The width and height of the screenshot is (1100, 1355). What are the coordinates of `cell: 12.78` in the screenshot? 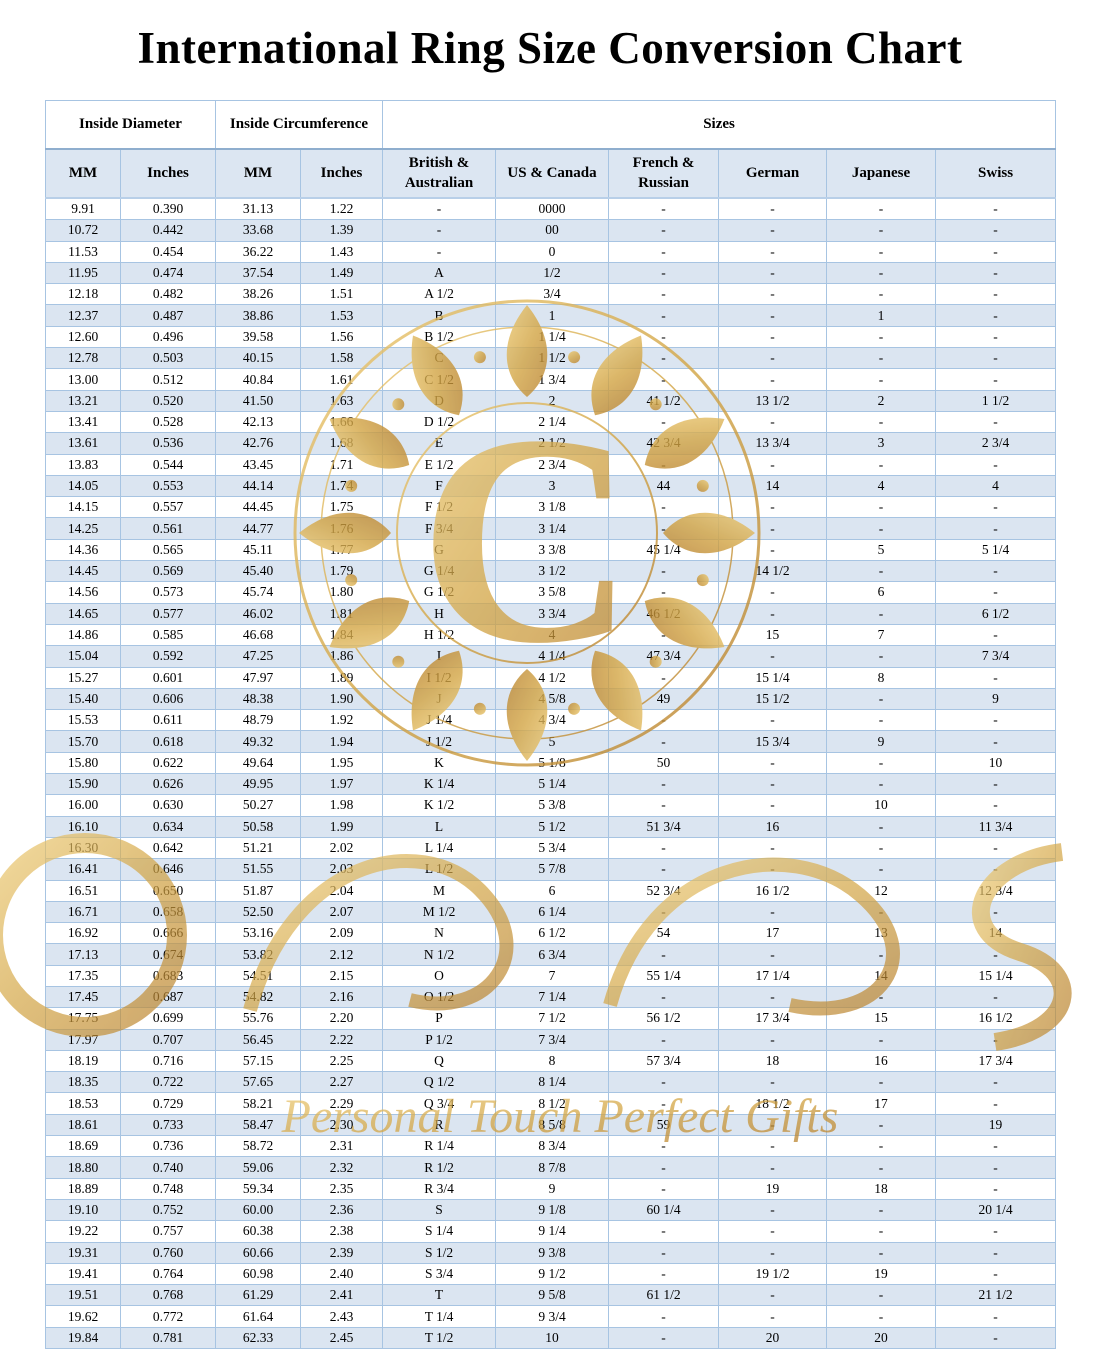 It's located at (83, 358).